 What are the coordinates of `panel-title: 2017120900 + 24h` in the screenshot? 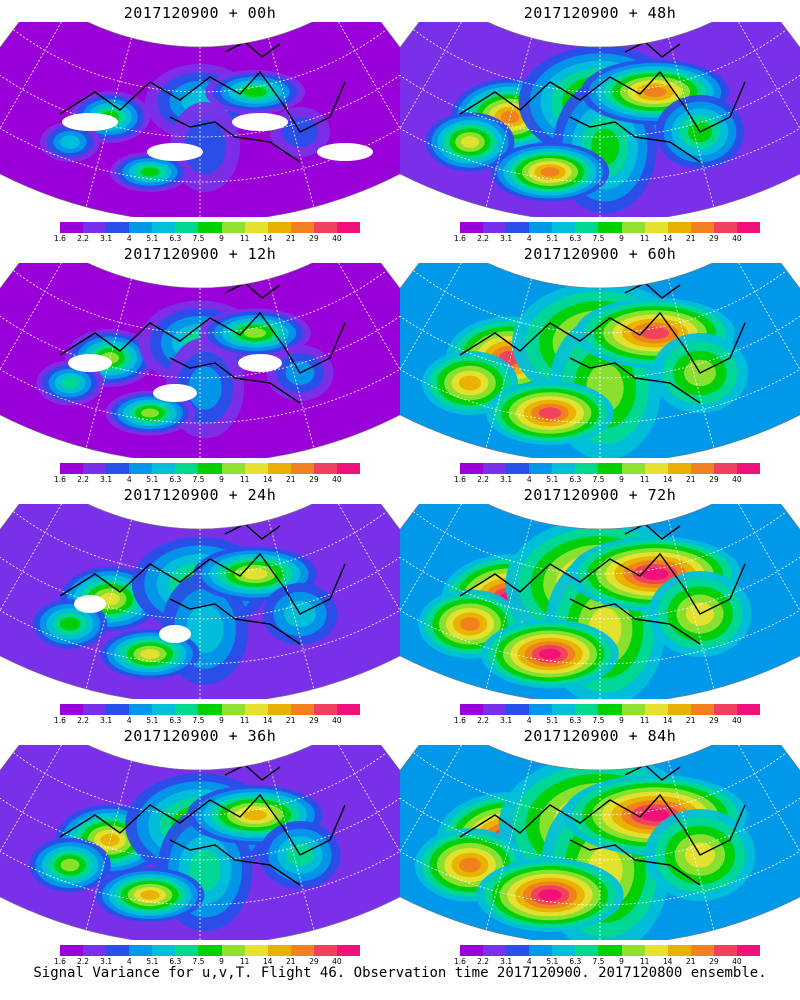 It's located at (200, 495).